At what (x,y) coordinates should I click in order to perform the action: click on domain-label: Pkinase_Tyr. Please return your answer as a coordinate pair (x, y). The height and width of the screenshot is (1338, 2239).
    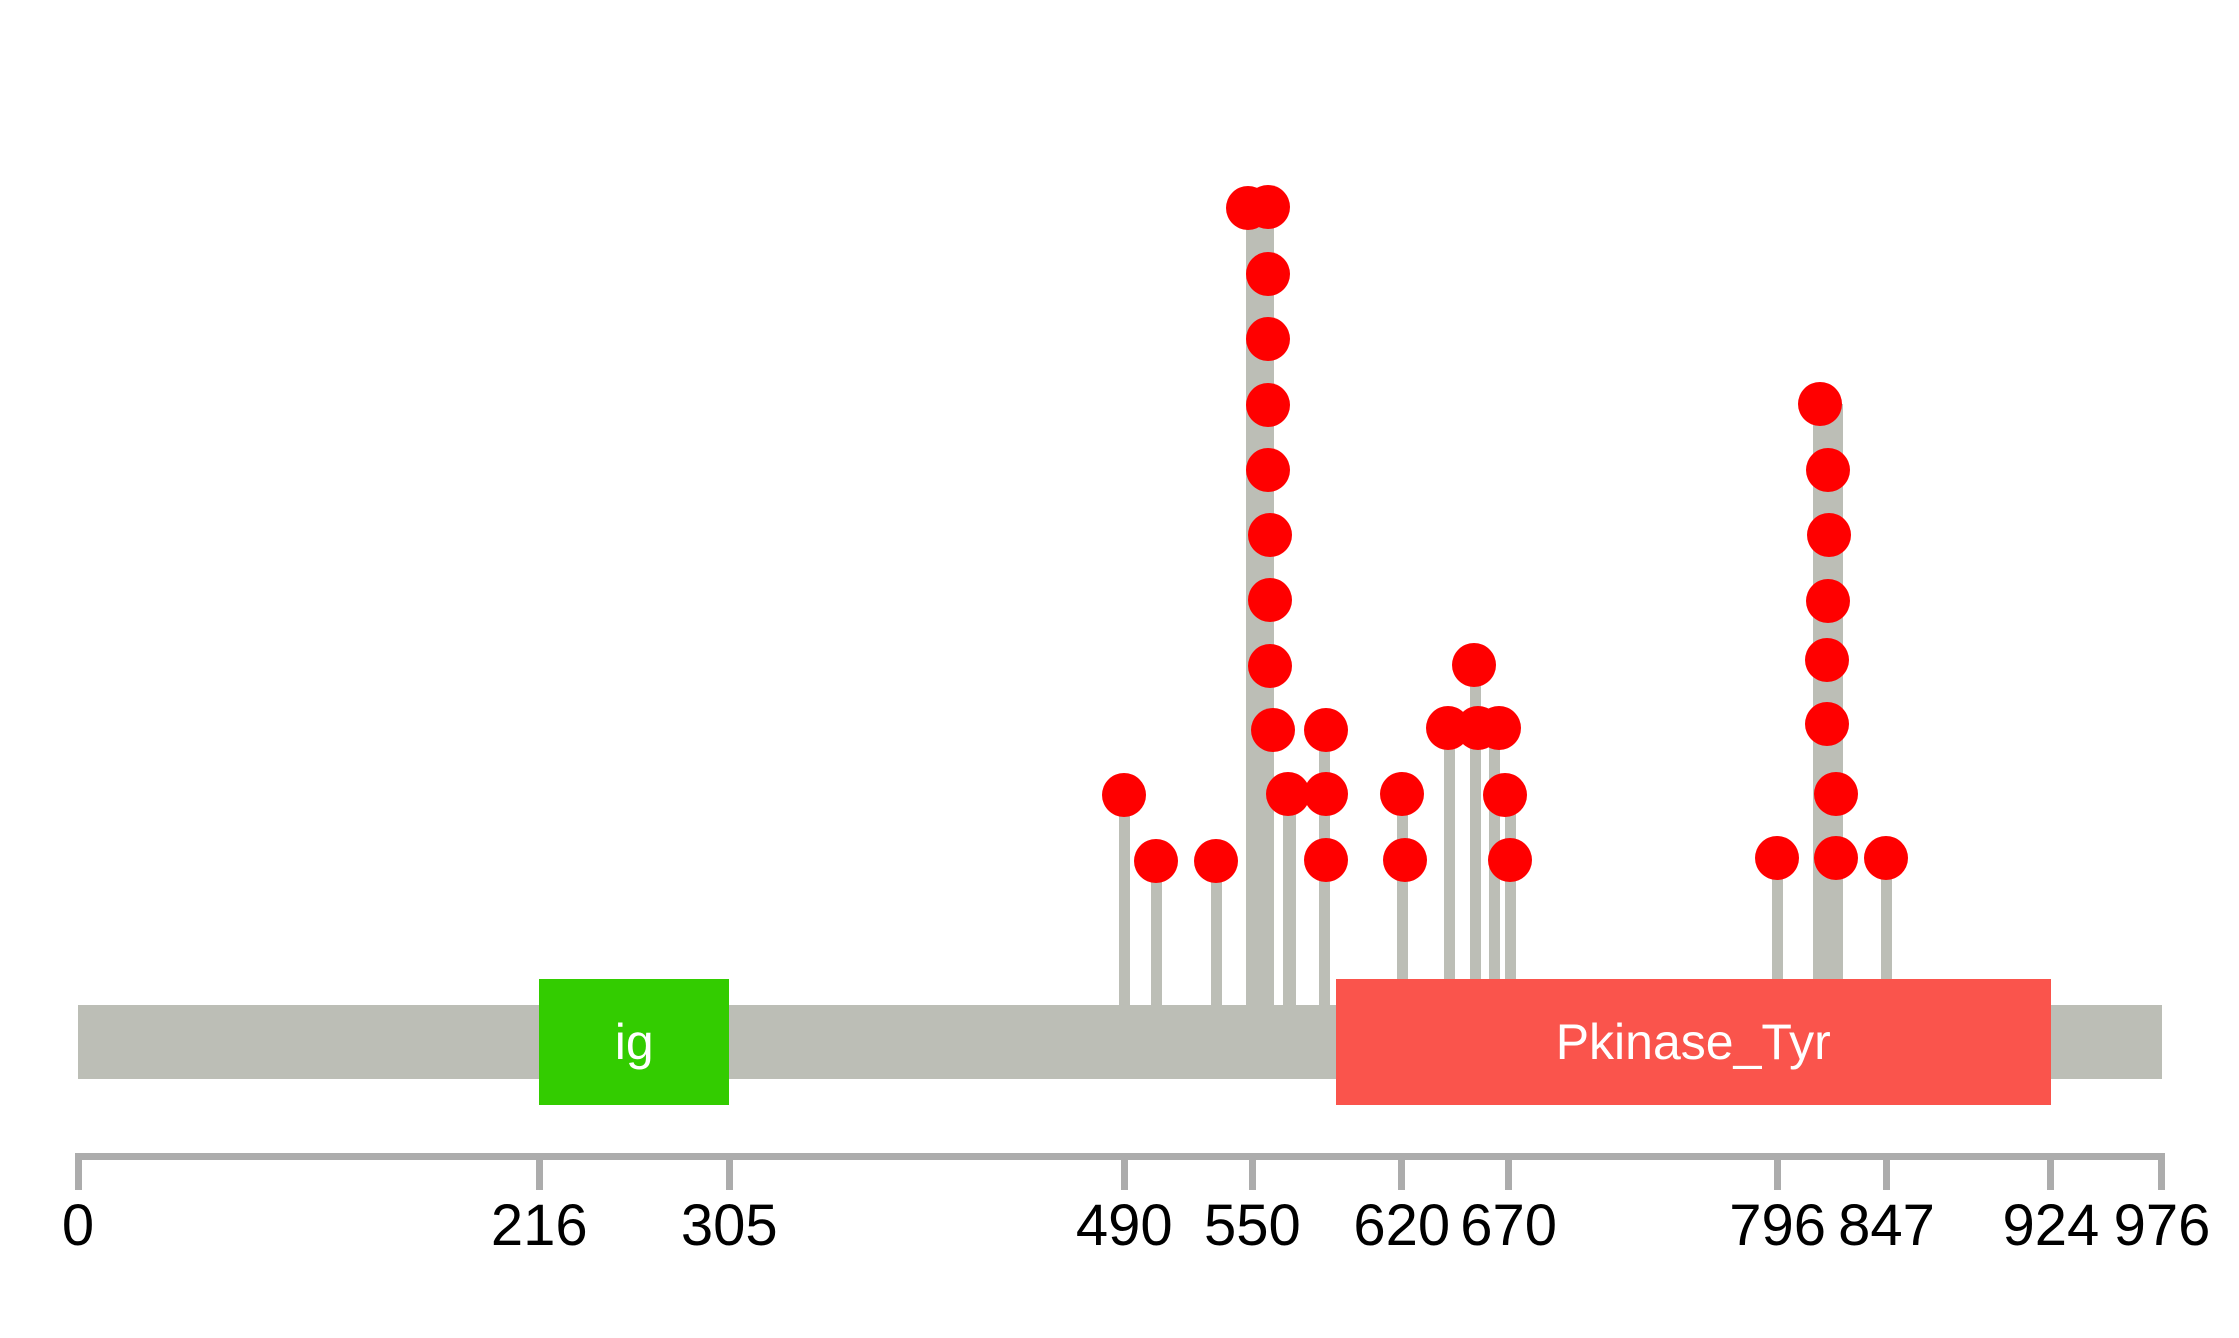
    Looking at the image, I should click on (1693, 1042).